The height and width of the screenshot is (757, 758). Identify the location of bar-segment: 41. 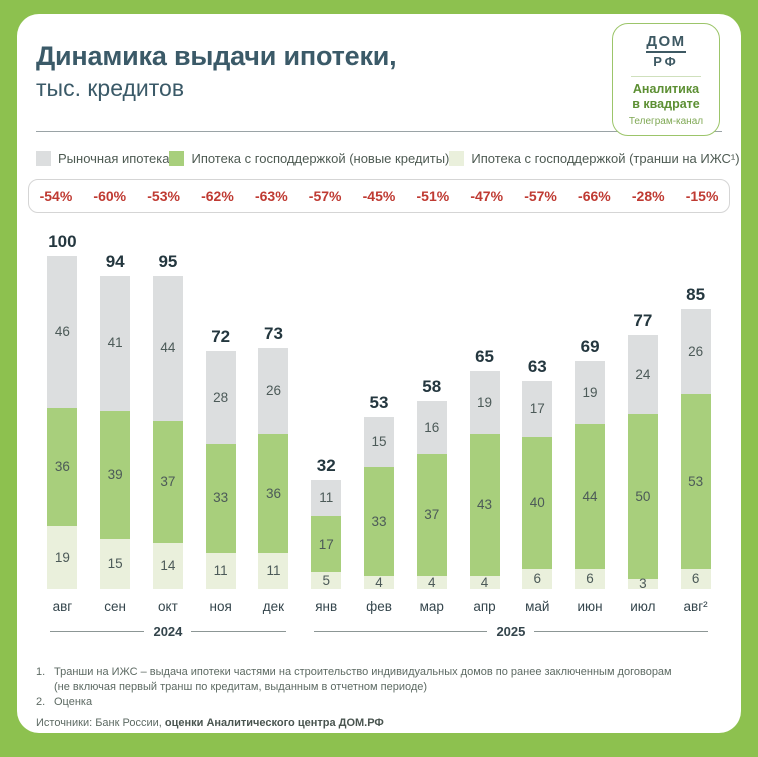
(115, 343).